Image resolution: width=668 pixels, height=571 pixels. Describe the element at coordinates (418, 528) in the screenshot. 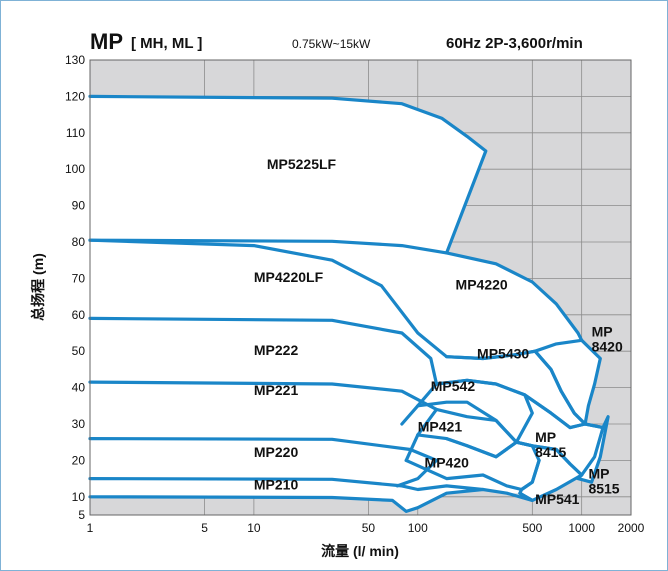

I see `x-tick-label: 100` at that location.